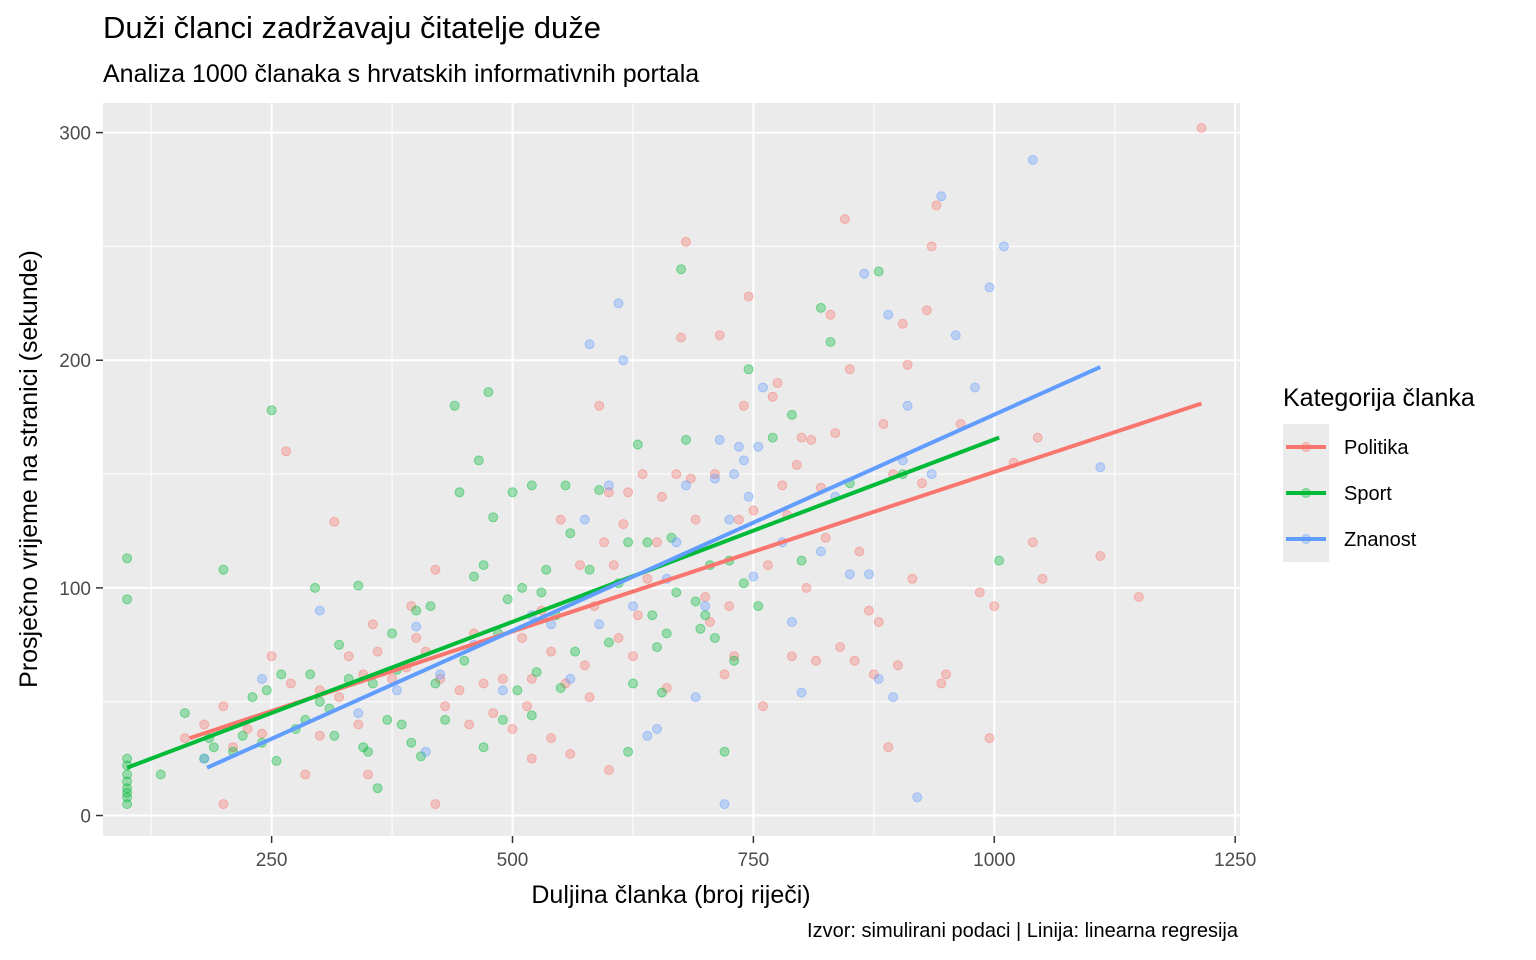  I want to click on x-tick-label: 250, so click(272, 860).